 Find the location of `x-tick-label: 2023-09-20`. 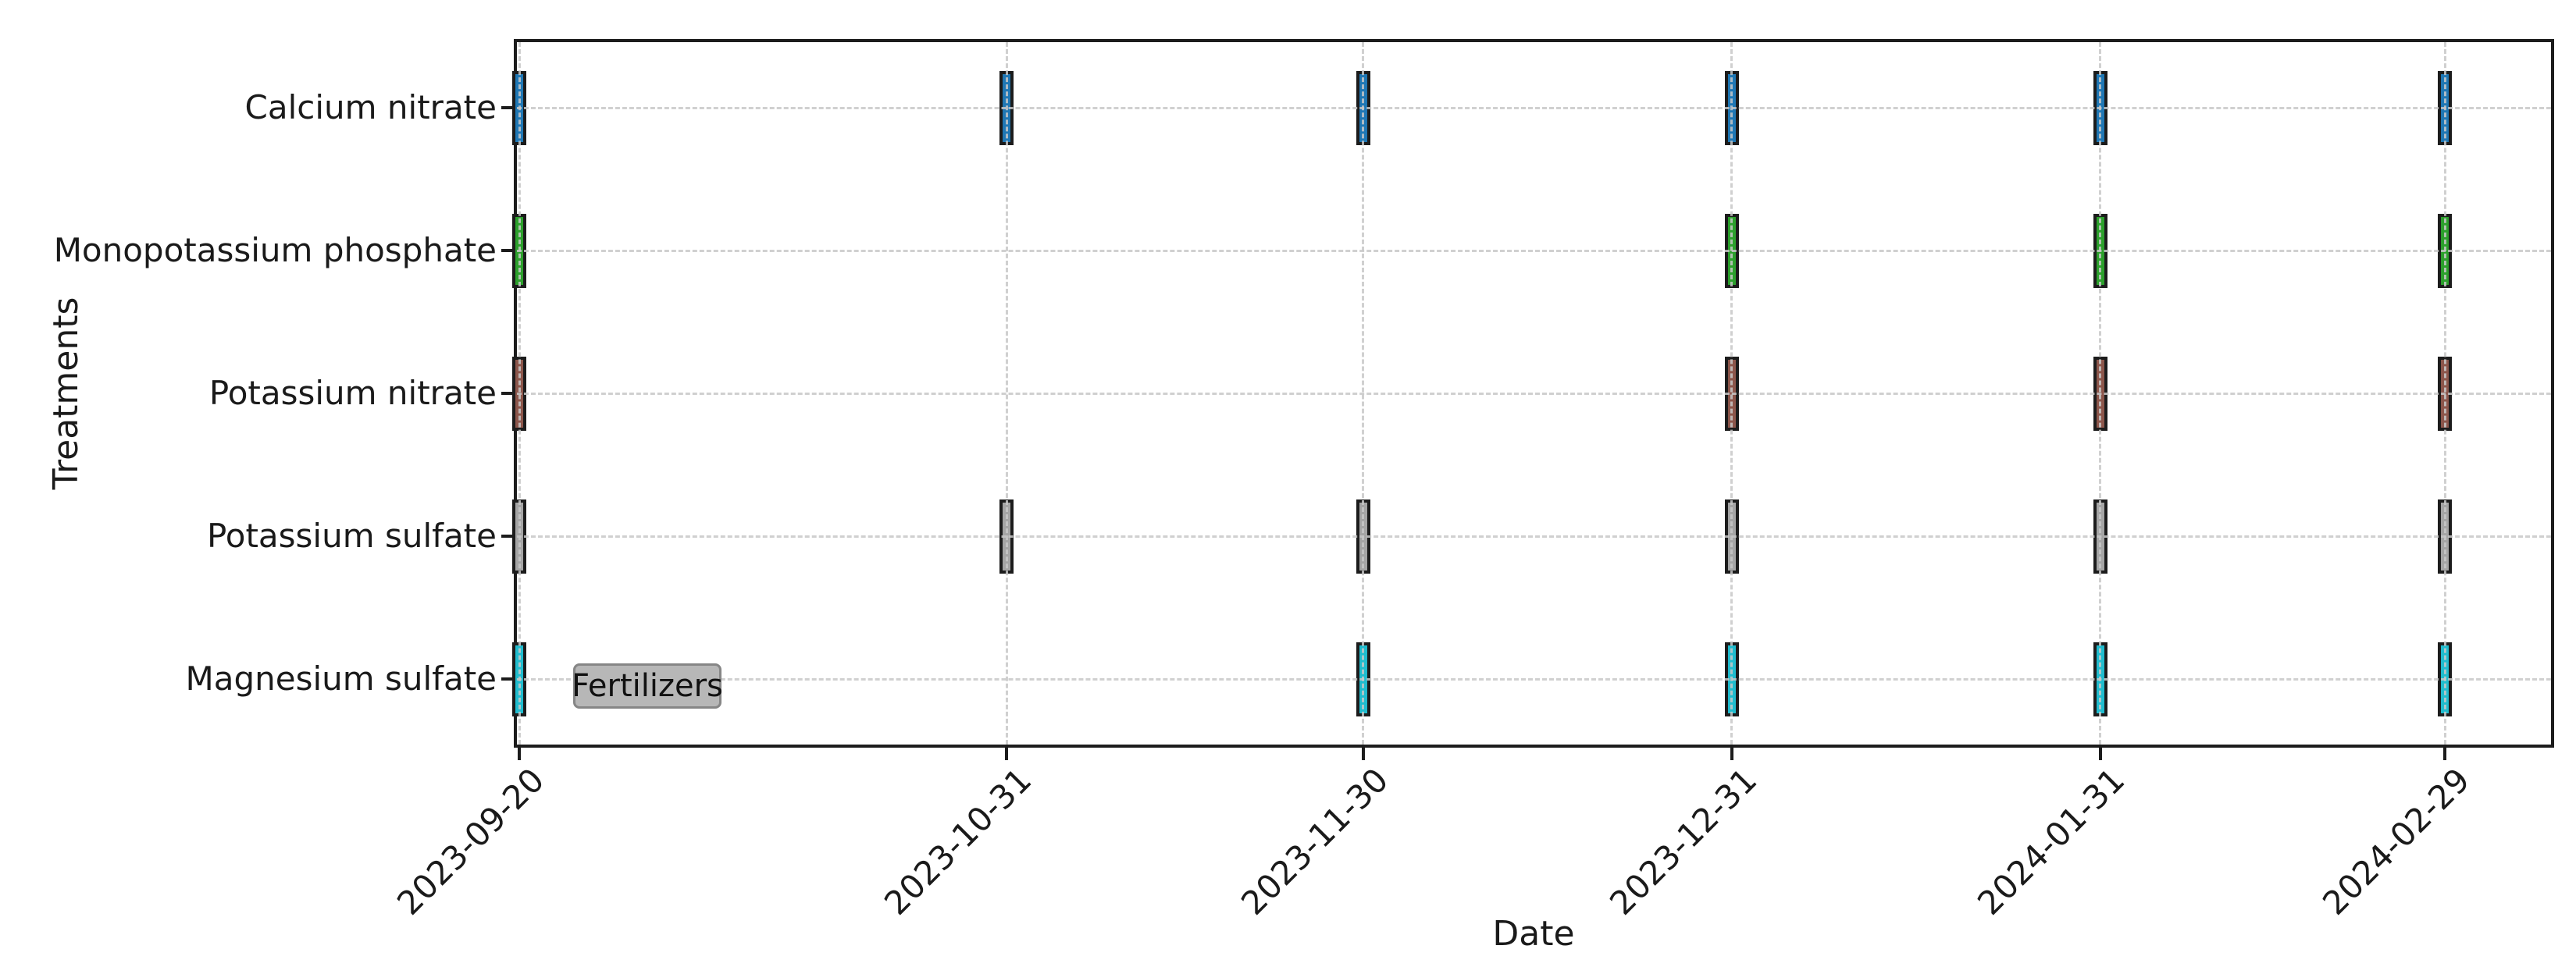

x-tick-label: 2023-09-20 is located at coordinates (471, 841).